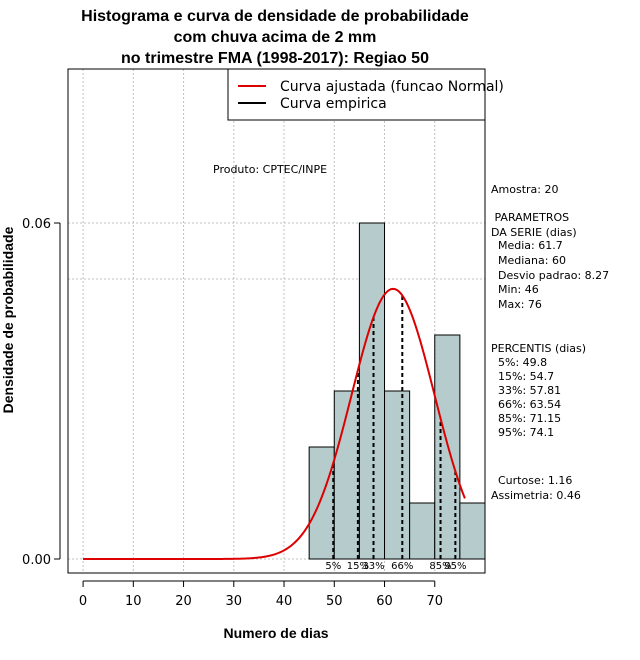 The height and width of the screenshot is (660, 640). I want to click on legend-label: Curva ajustada (funcao Normal), so click(392, 87).